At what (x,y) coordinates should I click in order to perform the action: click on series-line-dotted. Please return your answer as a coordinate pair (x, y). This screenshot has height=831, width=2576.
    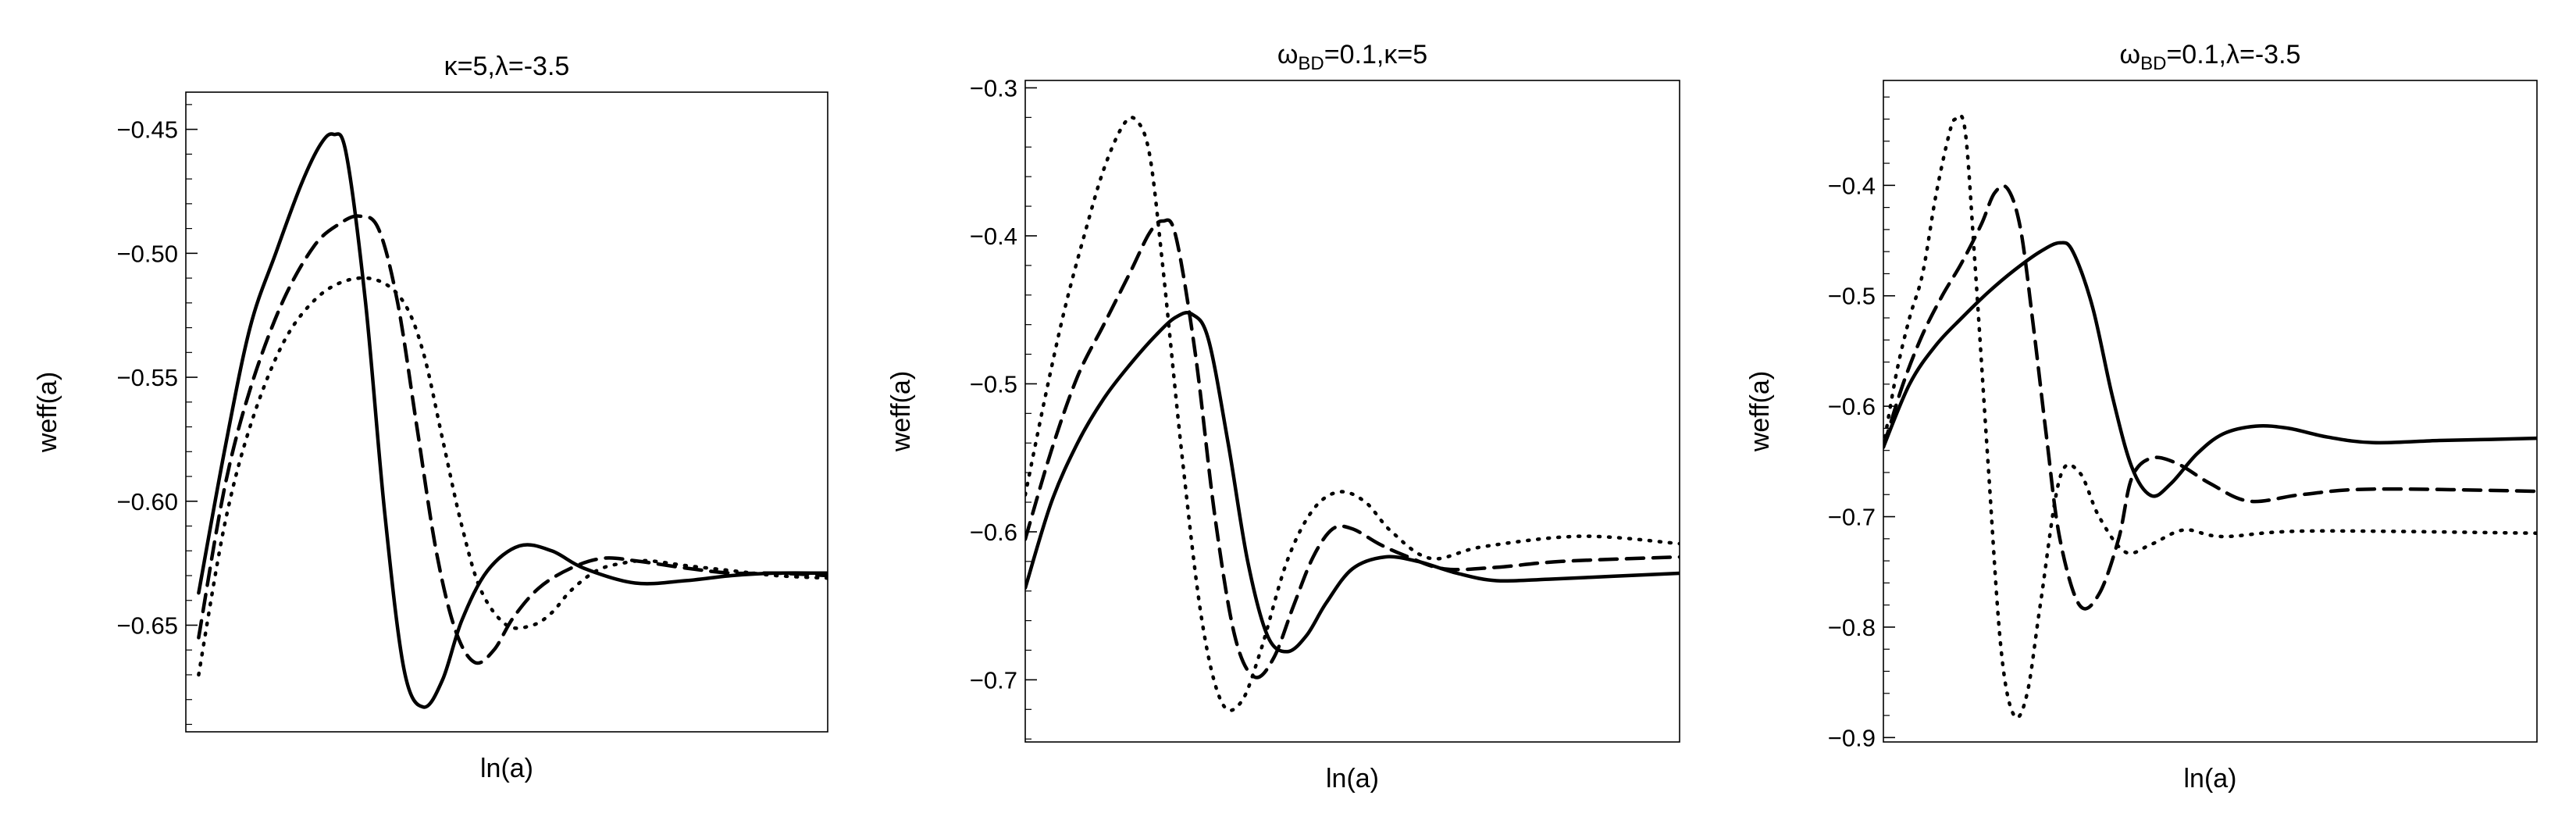
    Looking at the image, I should click on (512, 476).